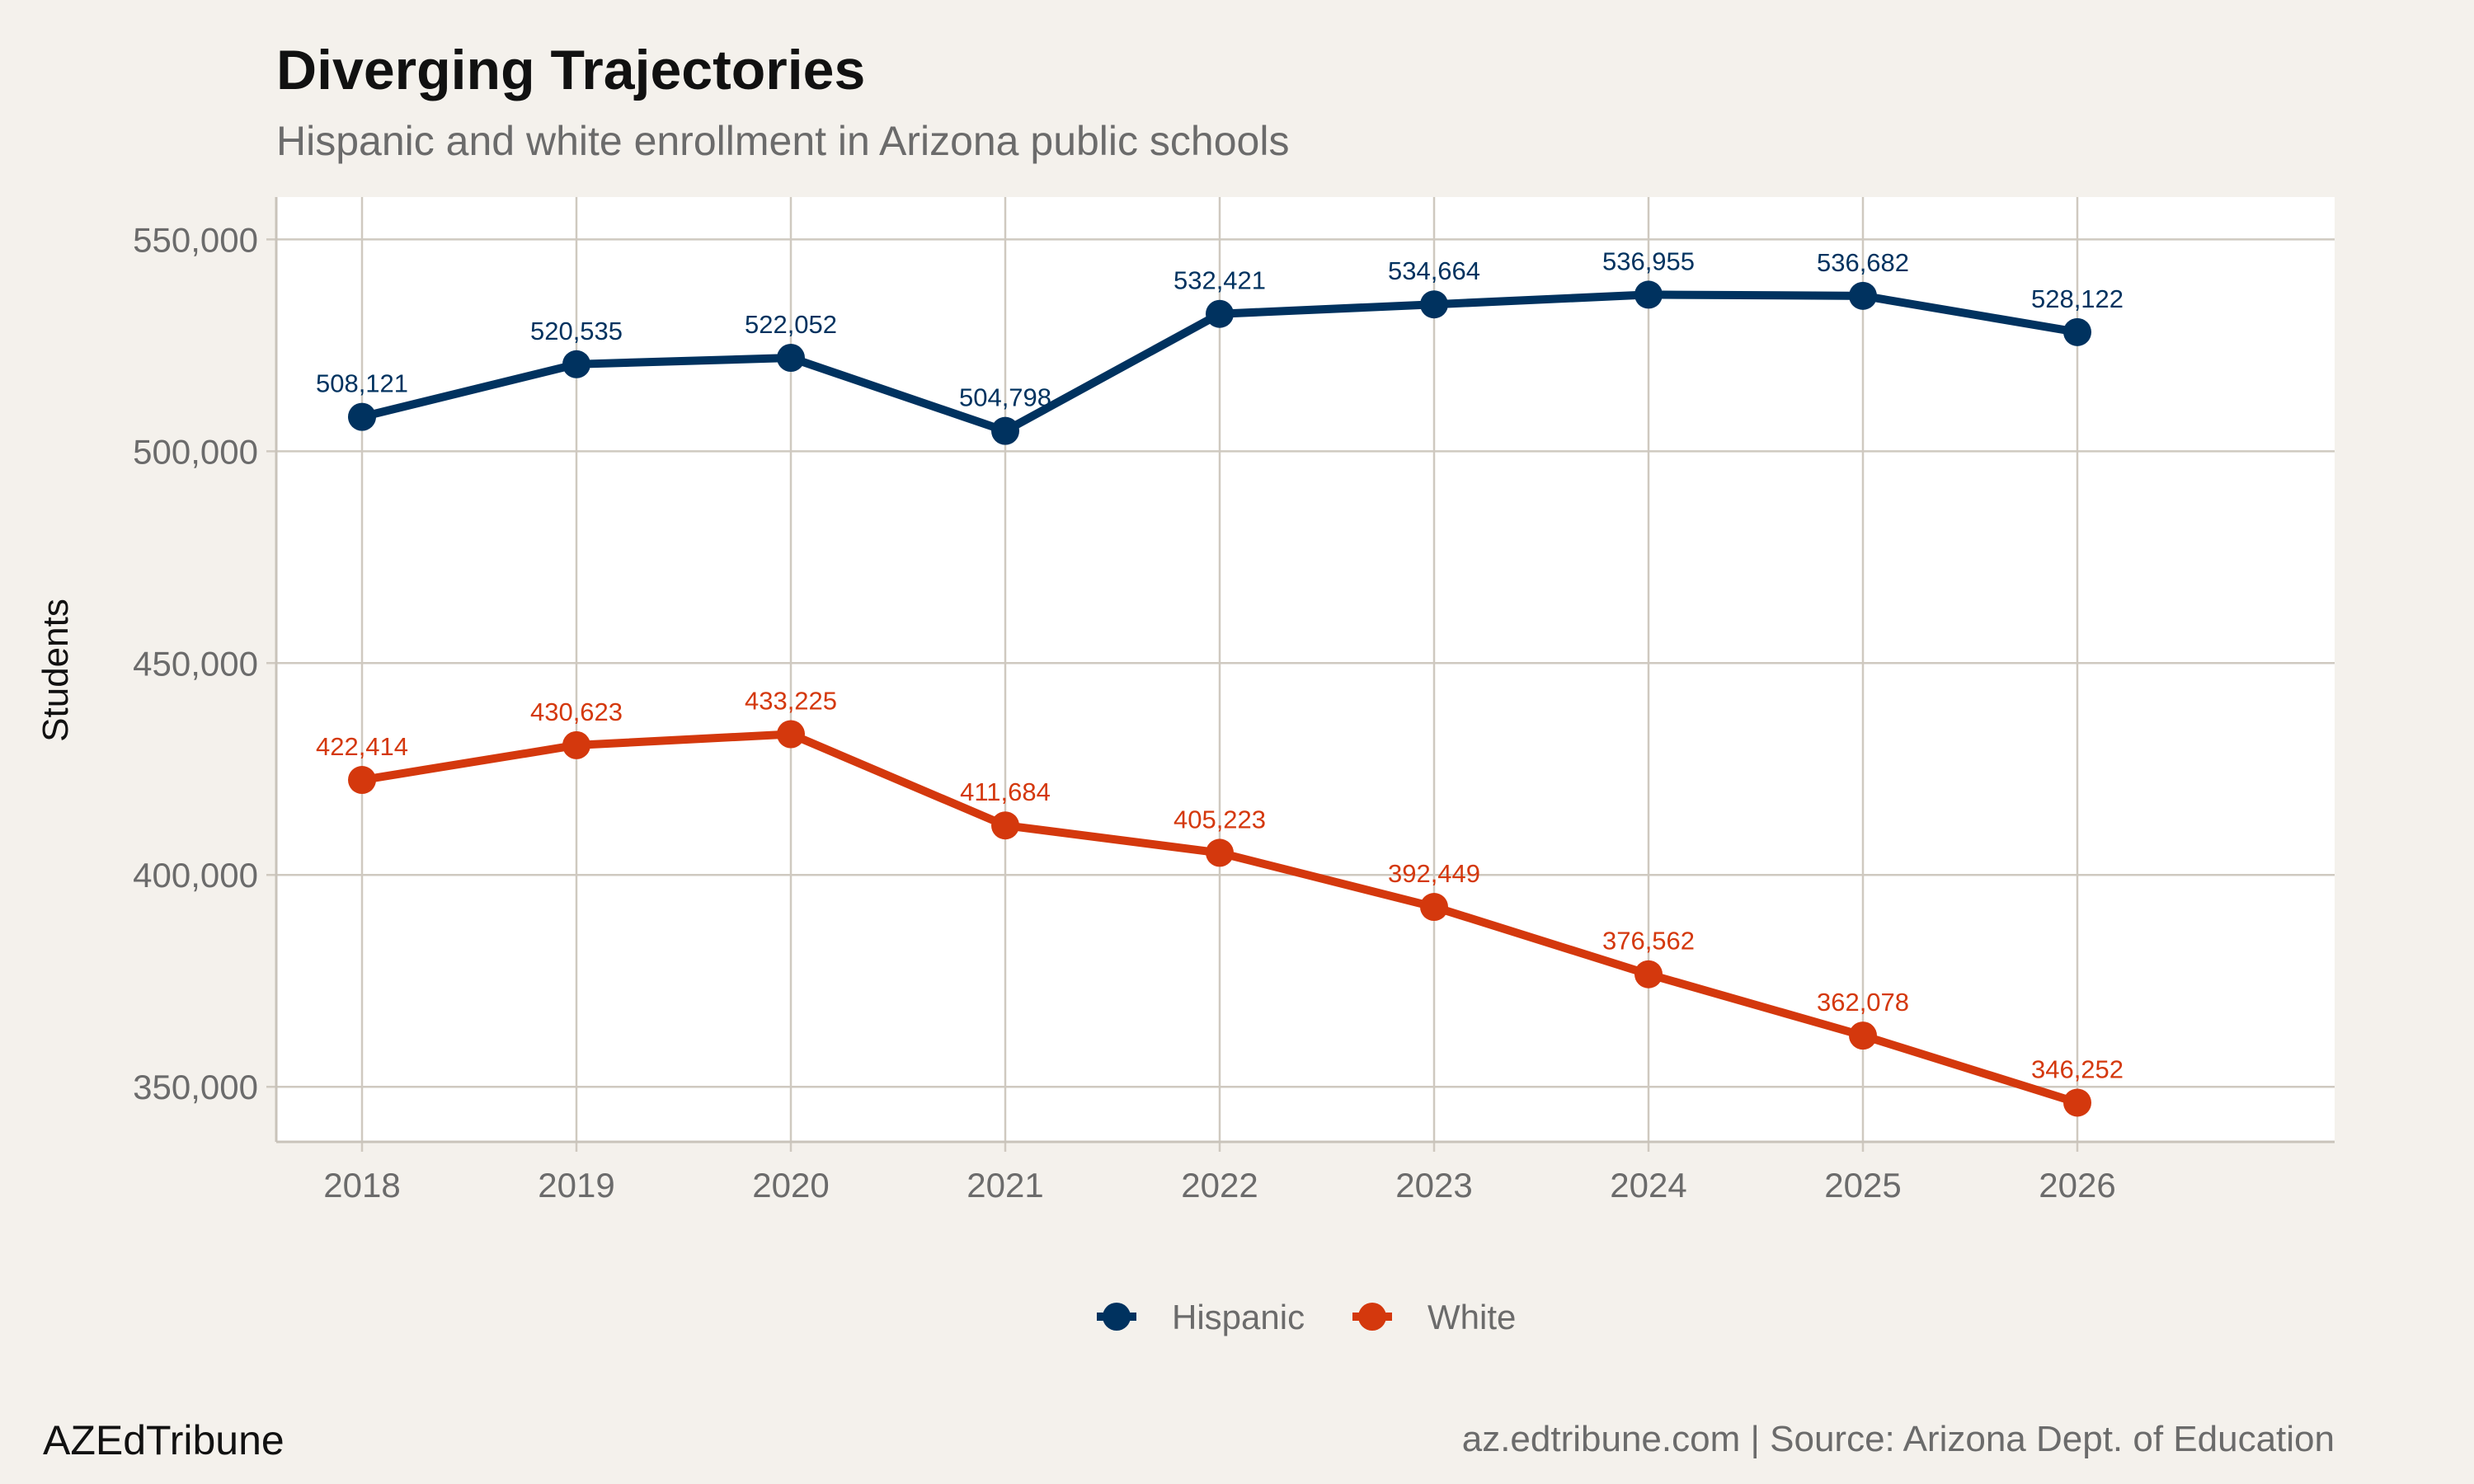 Image resolution: width=2474 pixels, height=1484 pixels. Describe the element at coordinates (1471, 1317) in the screenshot. I see `legend-label: White` at that location.